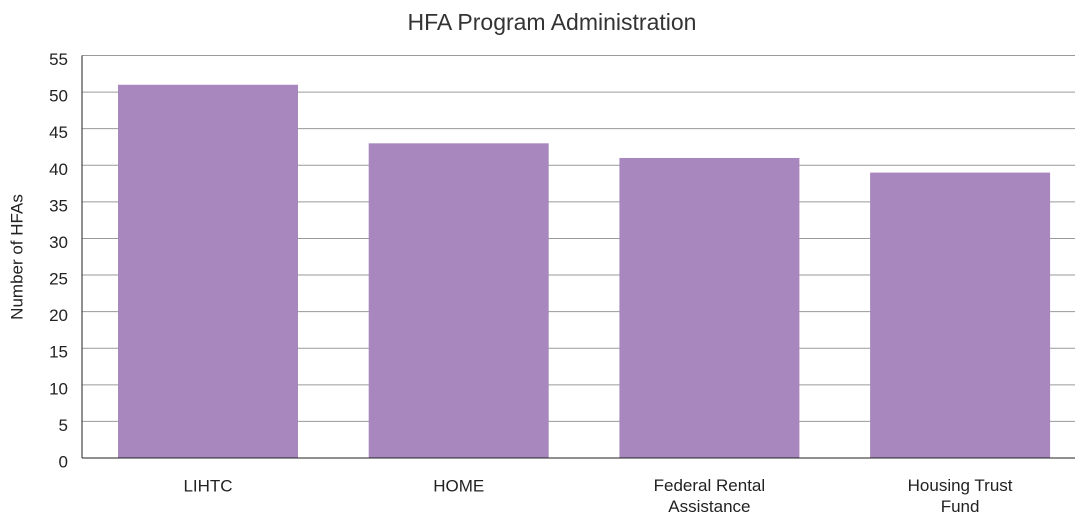 This screenshot has width=1075, height=521. What do you see at coordinates (58, 96) in the screenshot?
I see `y-tick-label: 50` at bounding box center [58, 96].